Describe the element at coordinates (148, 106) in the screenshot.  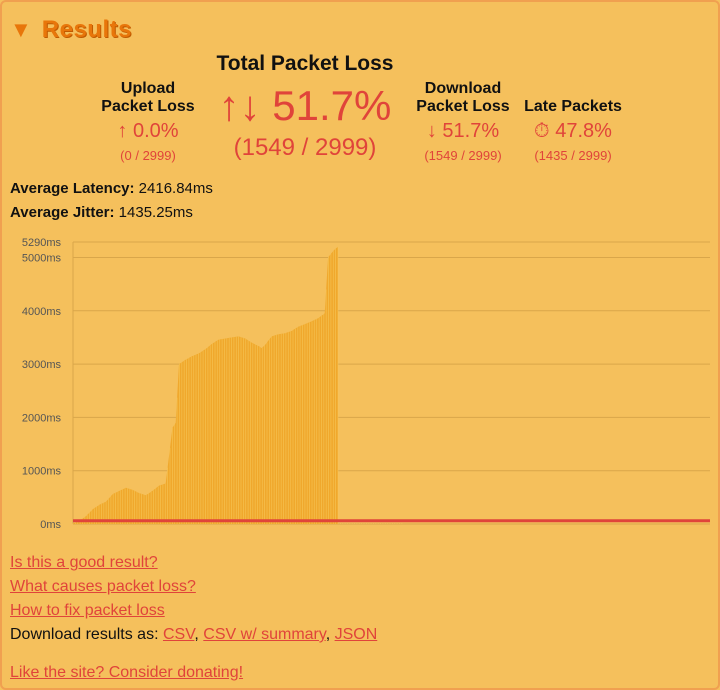
I see `upload-label-line2: Packet Loss` at that location.